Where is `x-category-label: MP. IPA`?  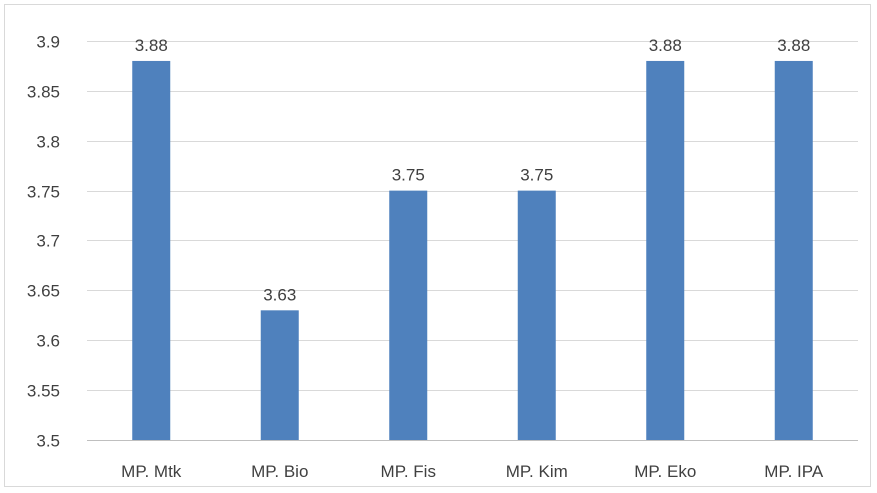 x-category-label: MP. IPA is located at coordinates (794, 471).